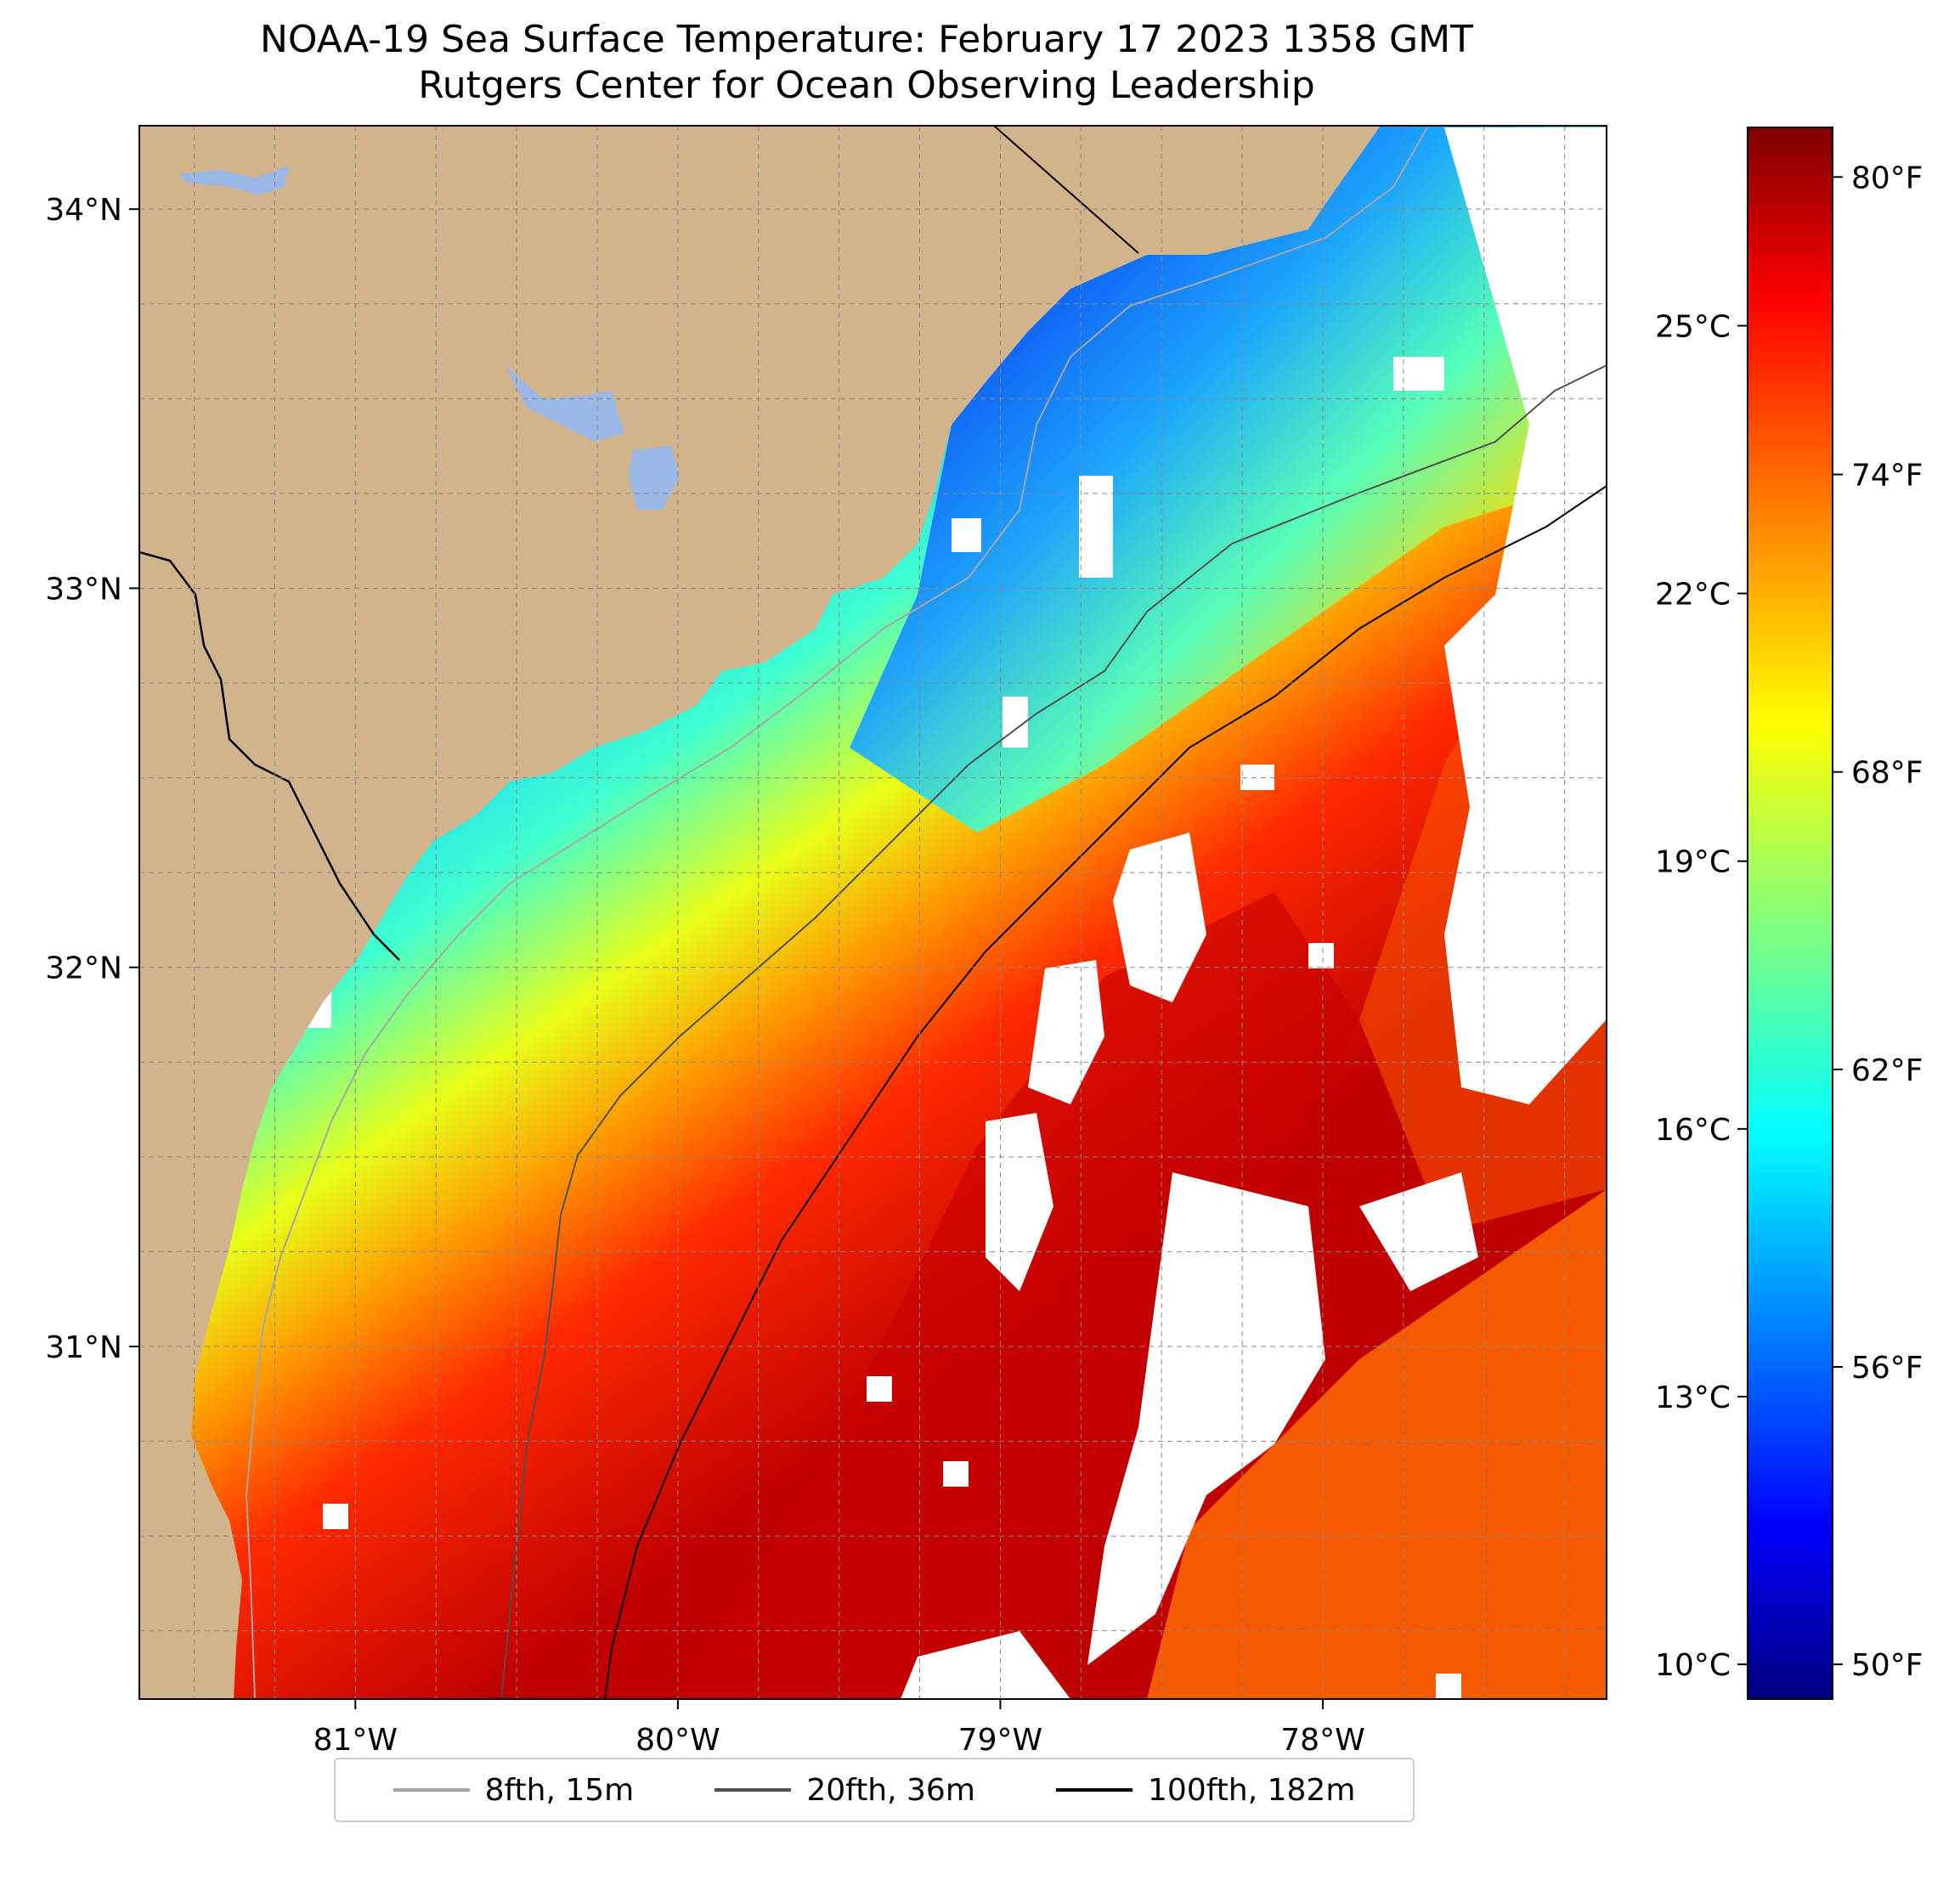 The height and width of the screenshot is (1880, 1960). What do you see at coordinates (84, 211) in the screenshot?
I see `lat-tick-label: 34°N` at bounding box center [84, 211].